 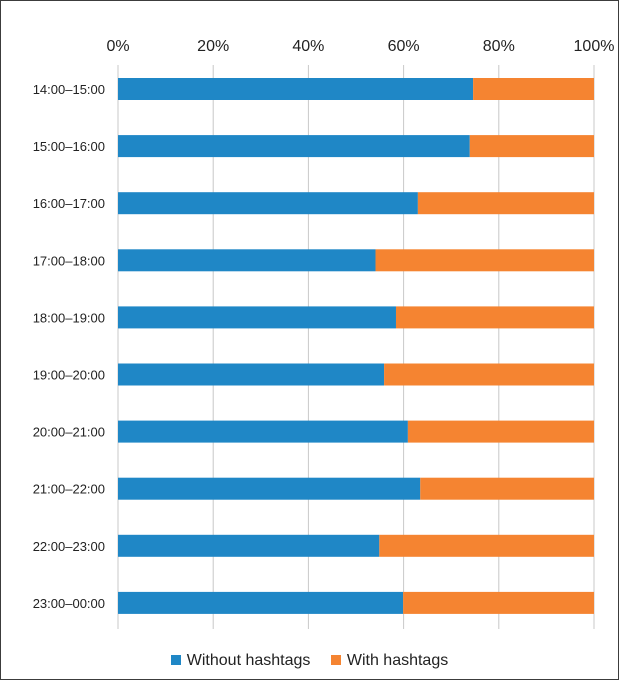 What do you see at coordinates (69, 146) in the screenshot?
I see `category-label: 15:00–16:00` at bounding box center [69, 146].